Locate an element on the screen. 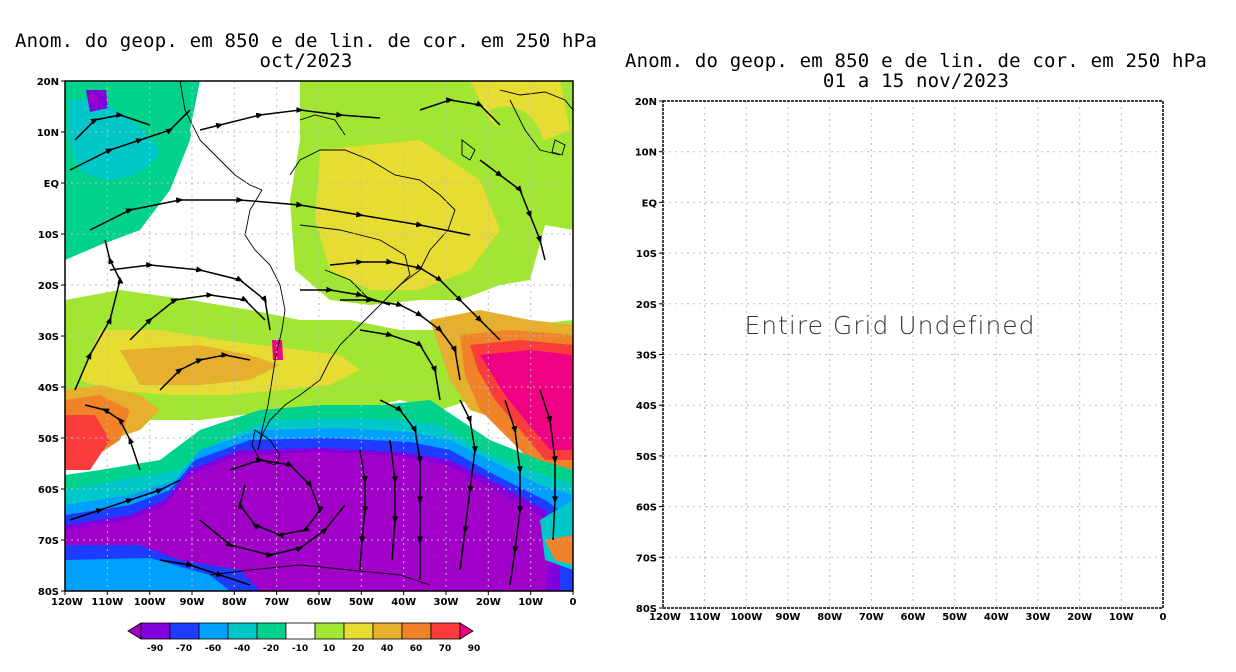  colorbar-label: 20 is located at coordinates (358, 649).